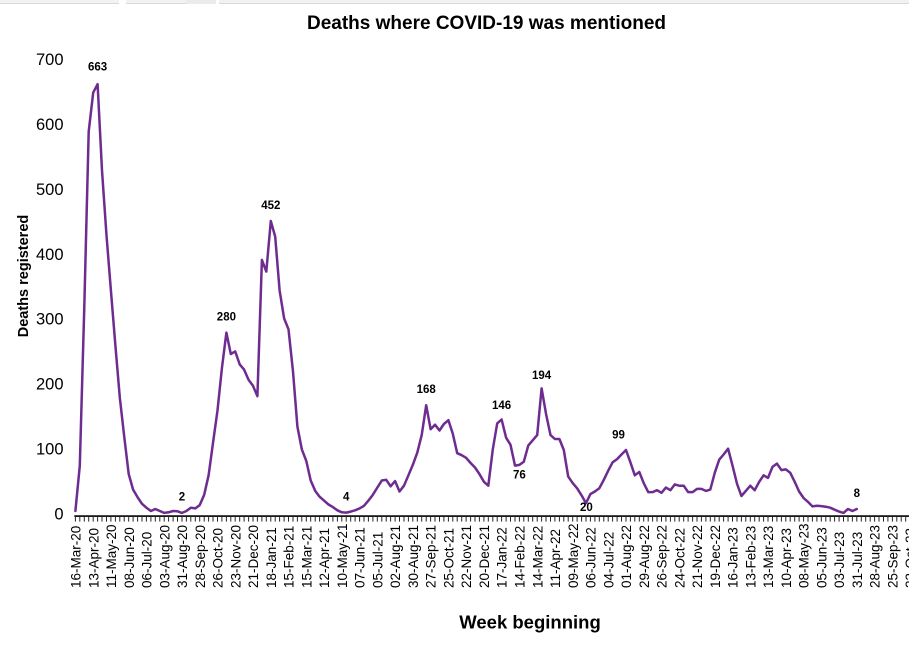  What do you see at coordinates (129, 557) in the screenshot?
I see `svg-text: 08-Jun-20` at bounding box center [129, 557].